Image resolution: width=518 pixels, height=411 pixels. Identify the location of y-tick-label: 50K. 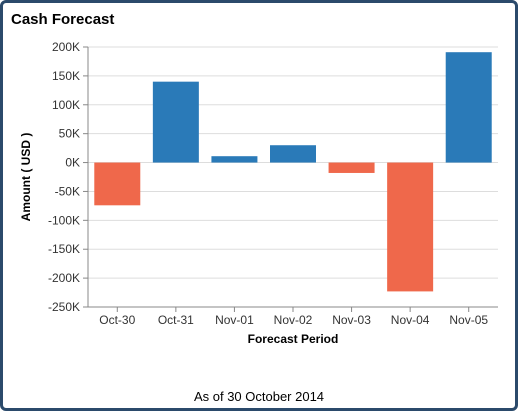
(69, 134).